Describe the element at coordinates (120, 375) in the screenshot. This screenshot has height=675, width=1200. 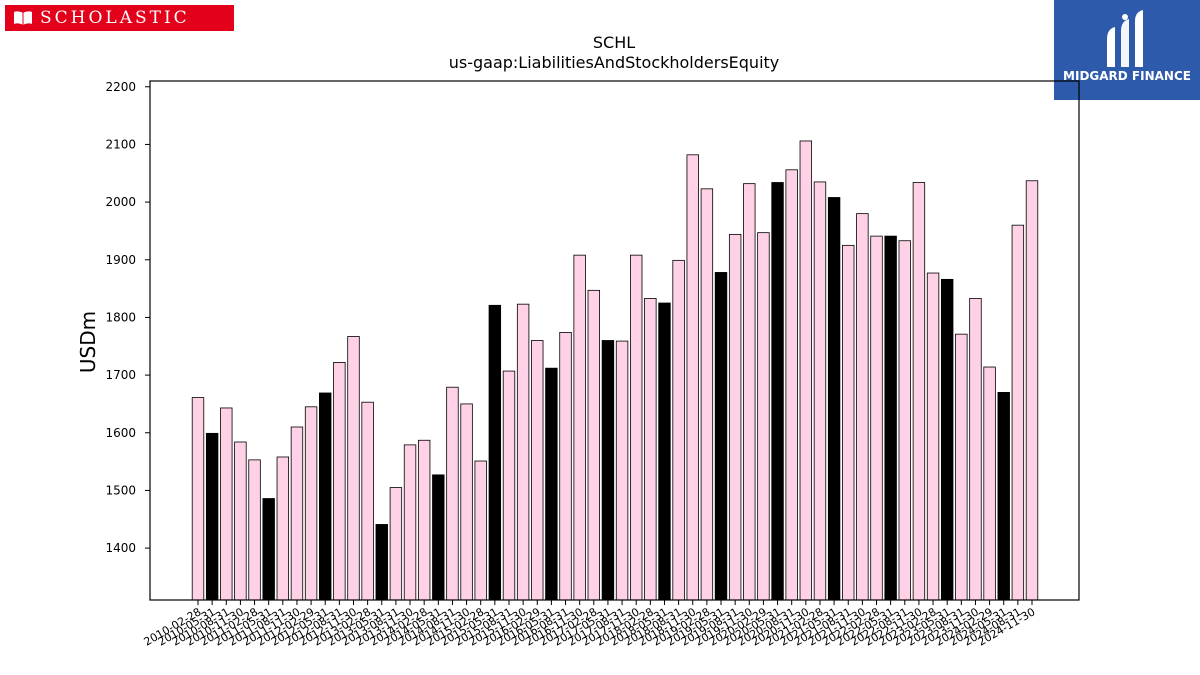
I see `y-tick-label: 1700` at that location.